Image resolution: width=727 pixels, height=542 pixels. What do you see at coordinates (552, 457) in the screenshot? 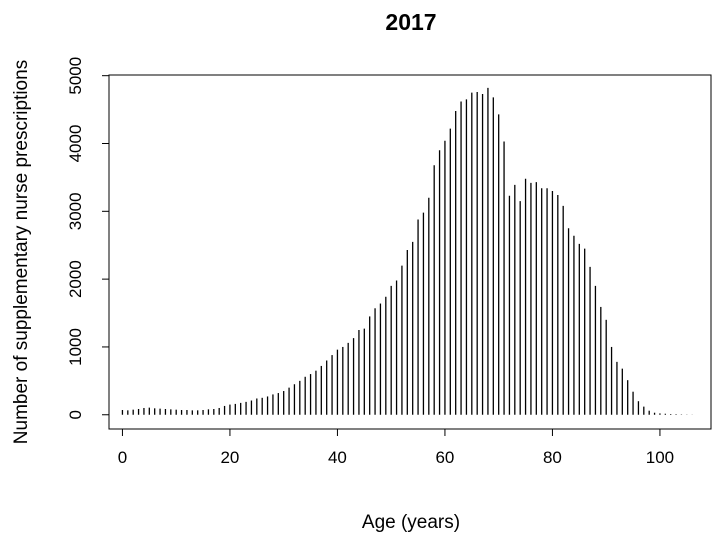
I see `x-tick-label: 80` at bounding box center [552, 457].